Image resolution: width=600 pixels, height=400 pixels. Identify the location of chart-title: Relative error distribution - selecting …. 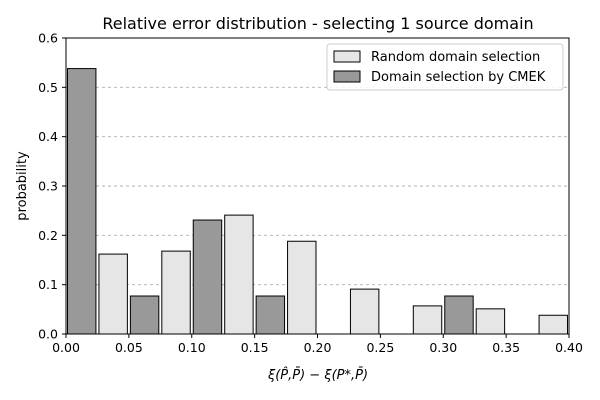
(317, 23).